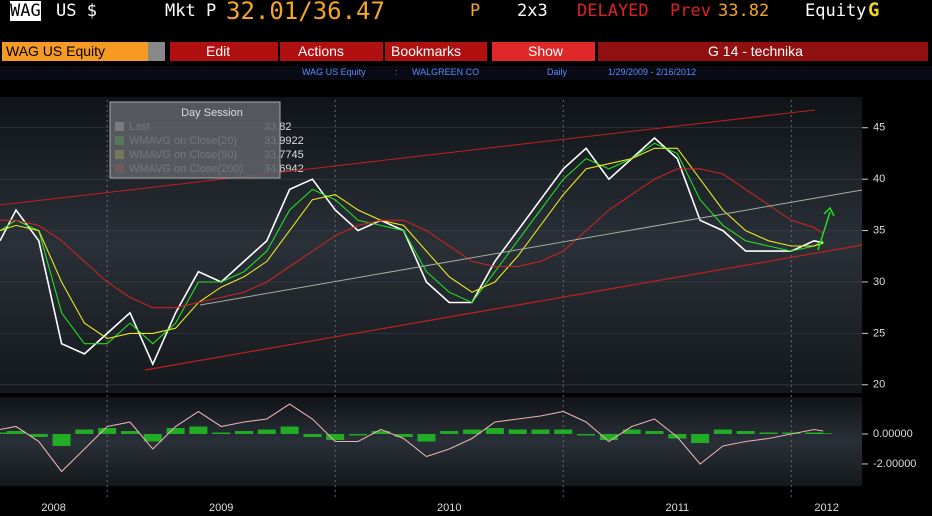  Describe the element at coordinates (532, 11) in the screenshot. I see `size: 2x3` at that location.